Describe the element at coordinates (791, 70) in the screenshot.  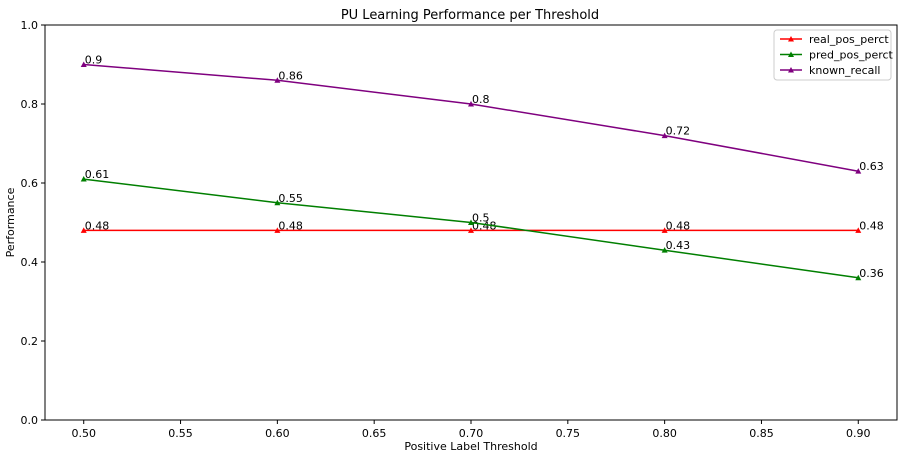
I see `legend-marker-known_recall` at that location.